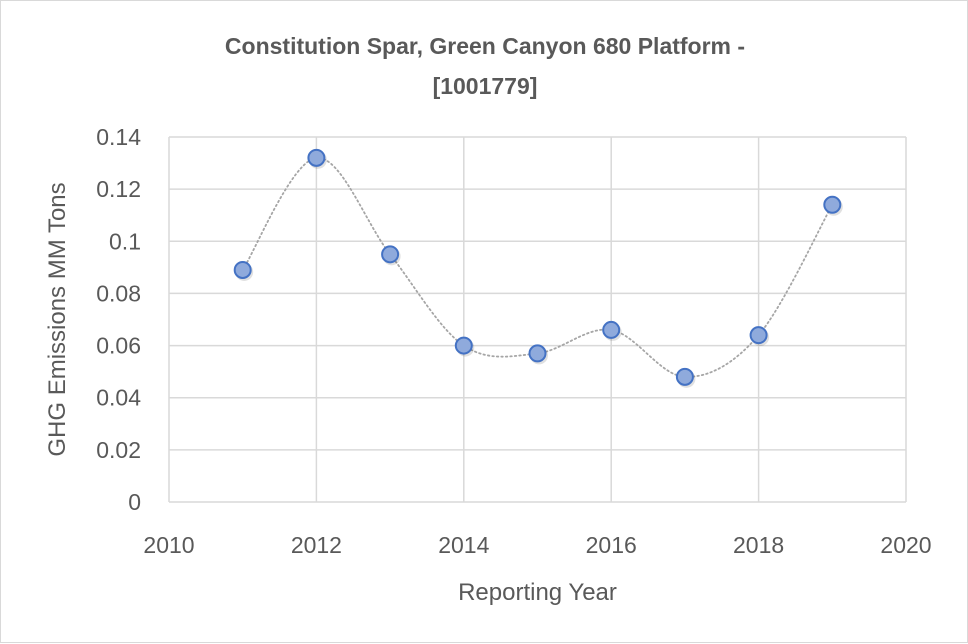 Image resolution: width=968 pixels, height=644 pixels. Describe the element at coordinates (242, 269) in the screenshot. I see `data-point-2011` at that location.